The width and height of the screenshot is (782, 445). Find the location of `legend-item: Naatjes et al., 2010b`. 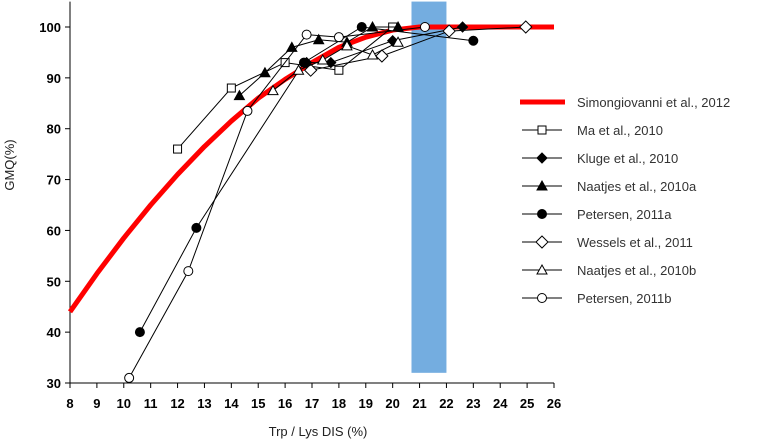

legend-item: Naatjes et al., 2010b is located at coordinates (609, 270).